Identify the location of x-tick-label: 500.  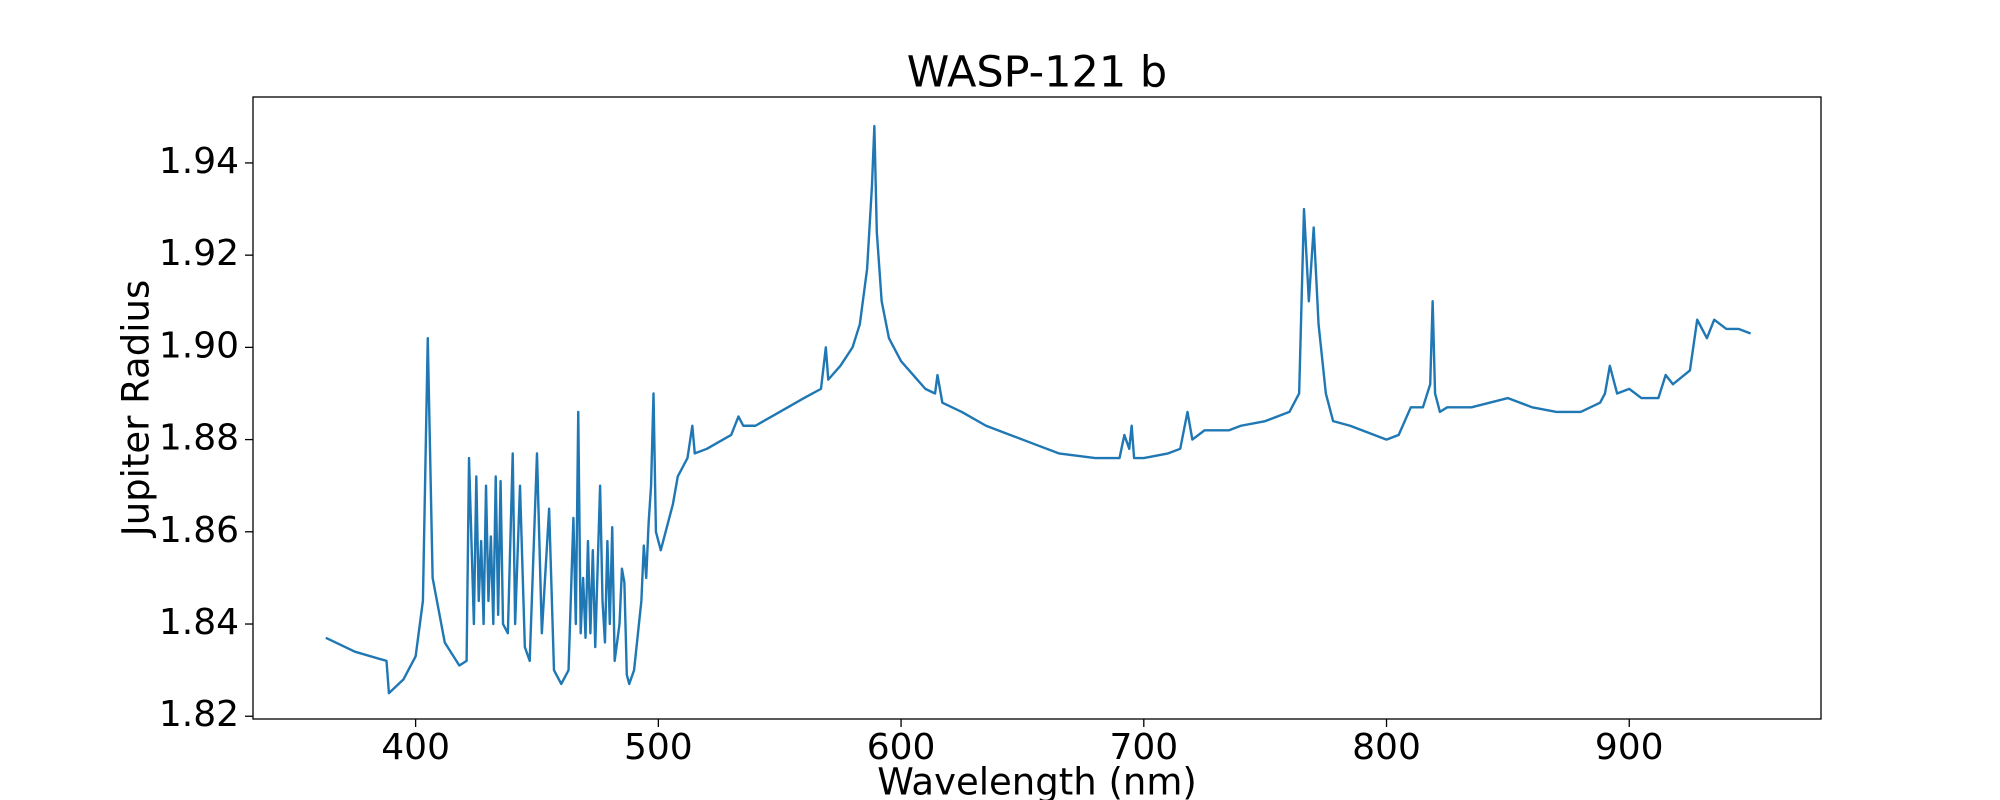
(658, 747).